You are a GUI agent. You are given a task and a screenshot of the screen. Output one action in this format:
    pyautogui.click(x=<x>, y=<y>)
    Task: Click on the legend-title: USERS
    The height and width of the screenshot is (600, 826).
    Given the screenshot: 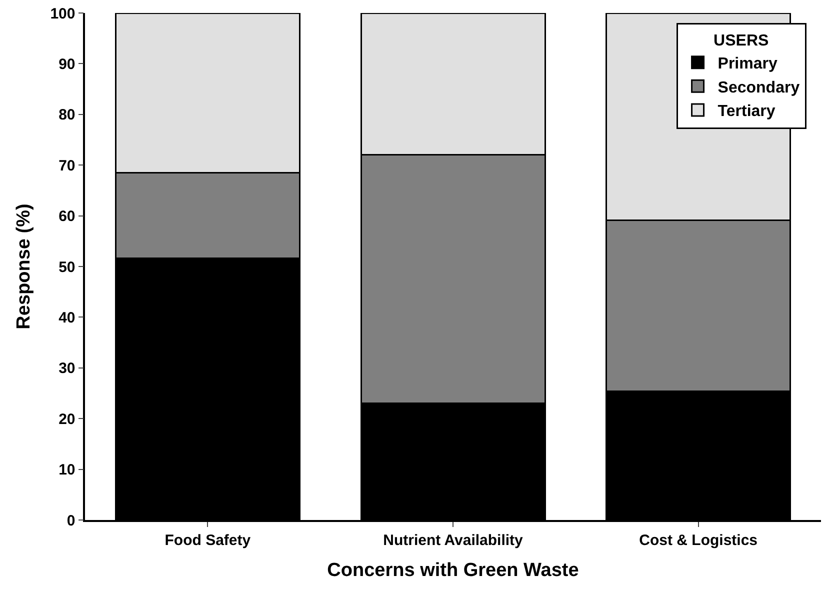 What is the action you would take?
    pyautogui.click(x=742, y=41)
    